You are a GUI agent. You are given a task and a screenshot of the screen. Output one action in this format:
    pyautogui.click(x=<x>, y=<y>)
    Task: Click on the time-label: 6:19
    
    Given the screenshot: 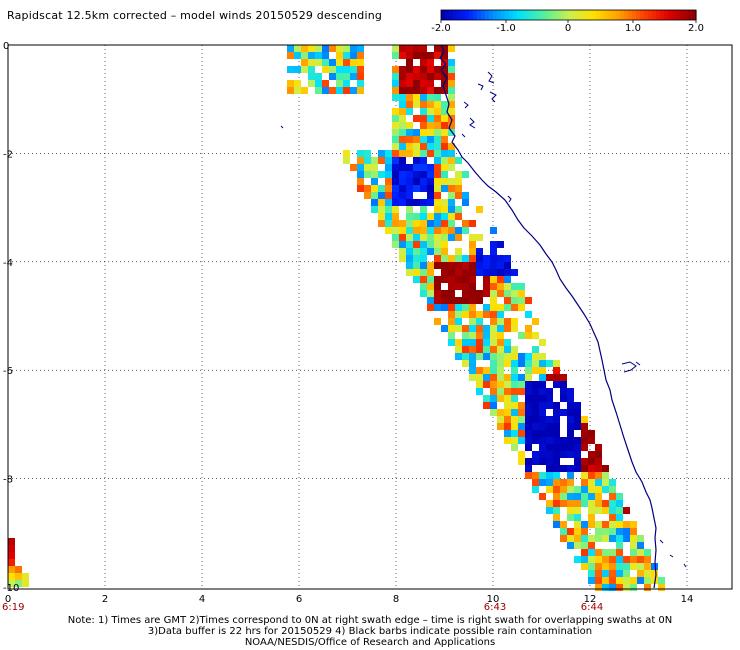 What is the action you would take?
    pyautogui.click(x=13, y=607)
    